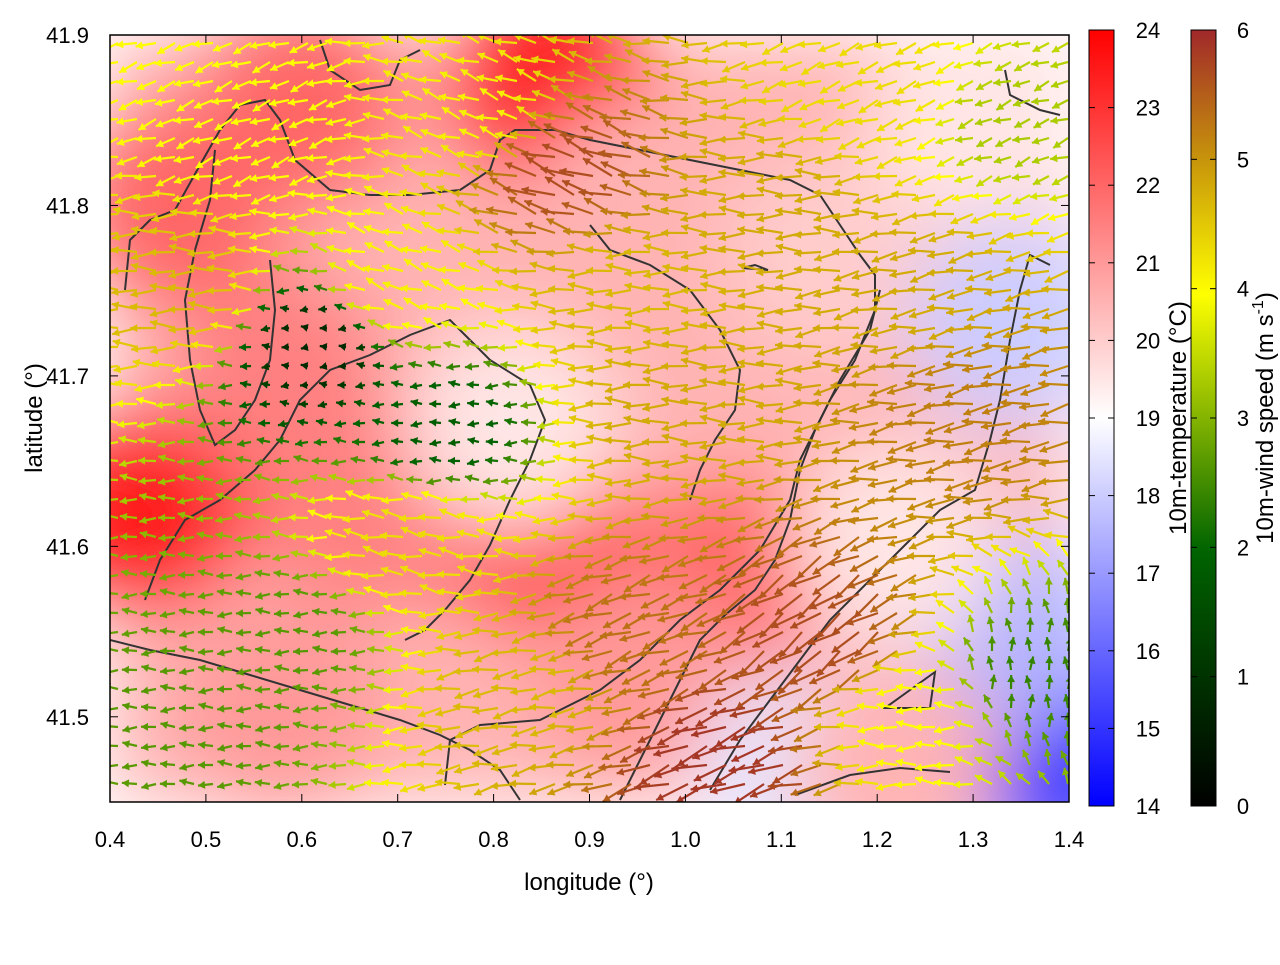 Image resolution: width=1280 pixels, height=965 pixels. What do you see at coordinates (1148, 263) in the screenshot?
I see `colorbar-tick-label: 21` at bounding box center [1148, 263].